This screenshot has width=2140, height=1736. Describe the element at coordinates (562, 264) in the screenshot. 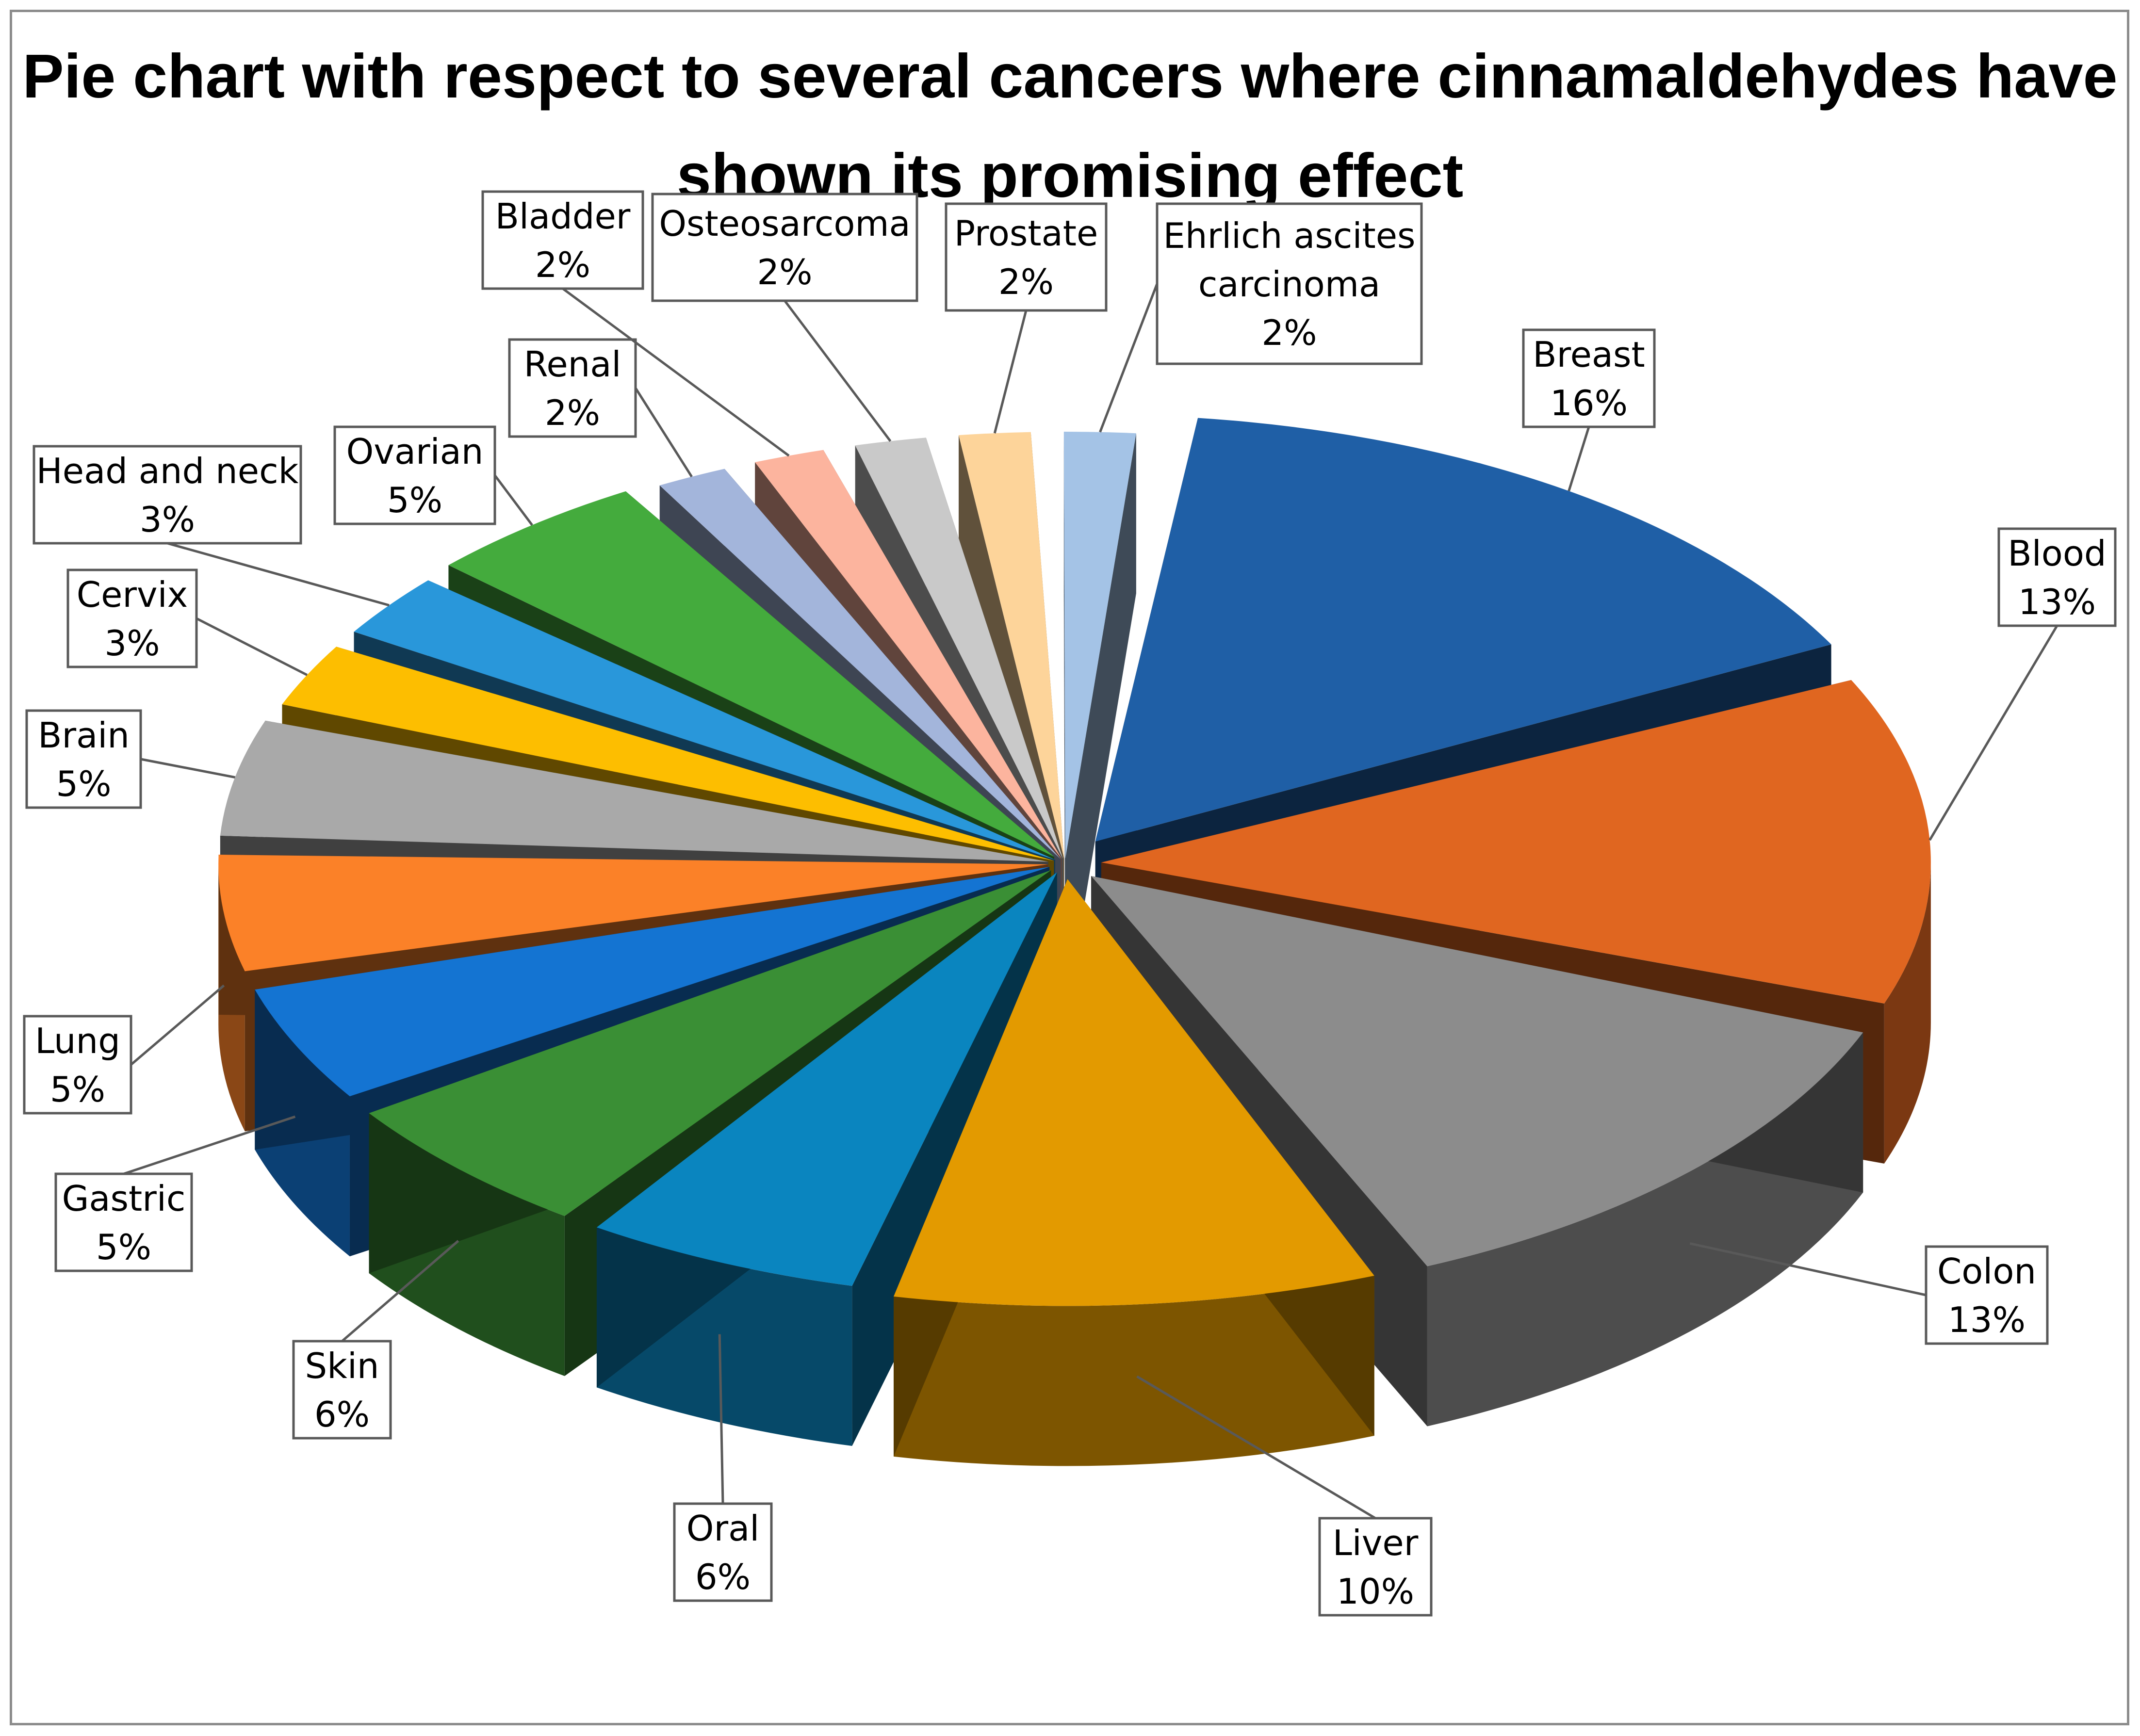

I see `data-label-bladder: 2%` at that location.